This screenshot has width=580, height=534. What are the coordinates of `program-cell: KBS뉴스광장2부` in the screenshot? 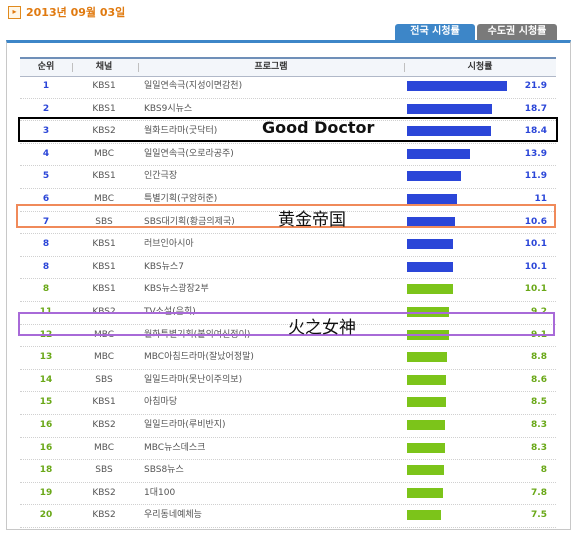 It's located at (176, 289).